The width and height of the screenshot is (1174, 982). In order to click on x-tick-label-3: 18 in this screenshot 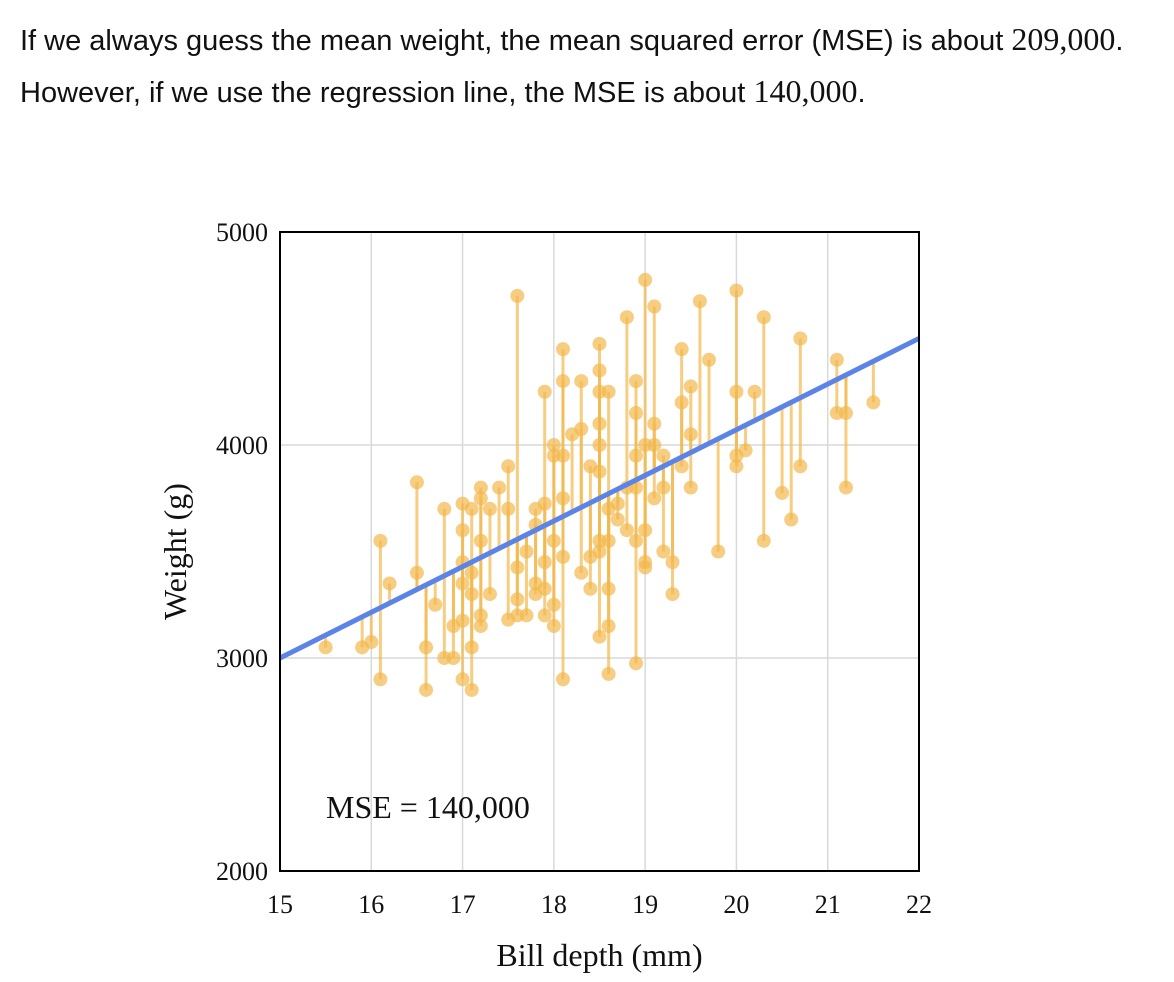, I will do `click(554, 904)`.